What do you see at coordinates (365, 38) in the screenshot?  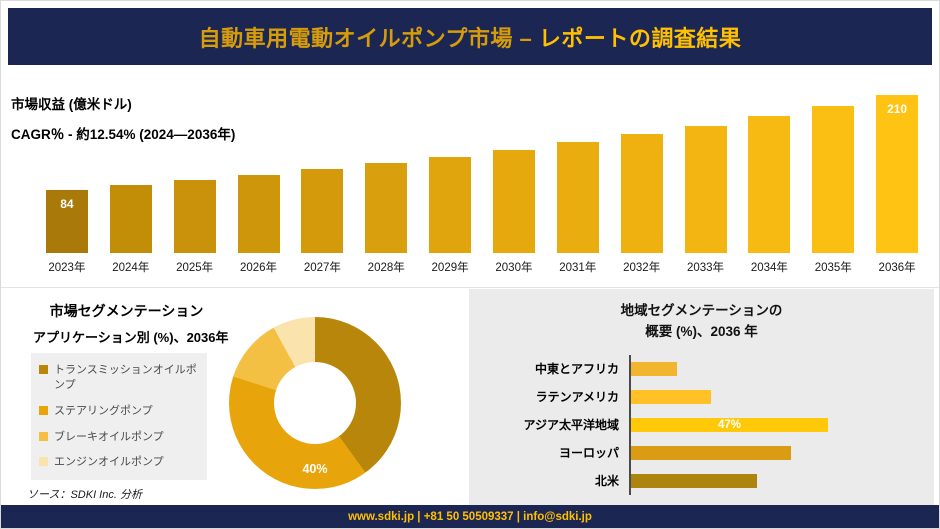 I see `title-main: 自動車用電動オイルポンプ市場 –` at bounding box center [365, 38].